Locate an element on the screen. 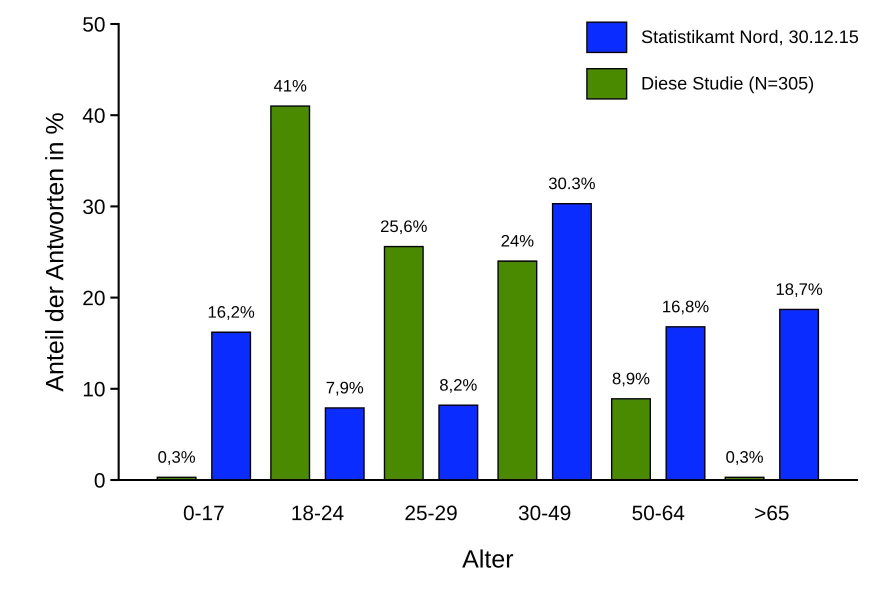 This screenshot has width=879, height=600. data-label: 24% is located at coordinates (518, 240).